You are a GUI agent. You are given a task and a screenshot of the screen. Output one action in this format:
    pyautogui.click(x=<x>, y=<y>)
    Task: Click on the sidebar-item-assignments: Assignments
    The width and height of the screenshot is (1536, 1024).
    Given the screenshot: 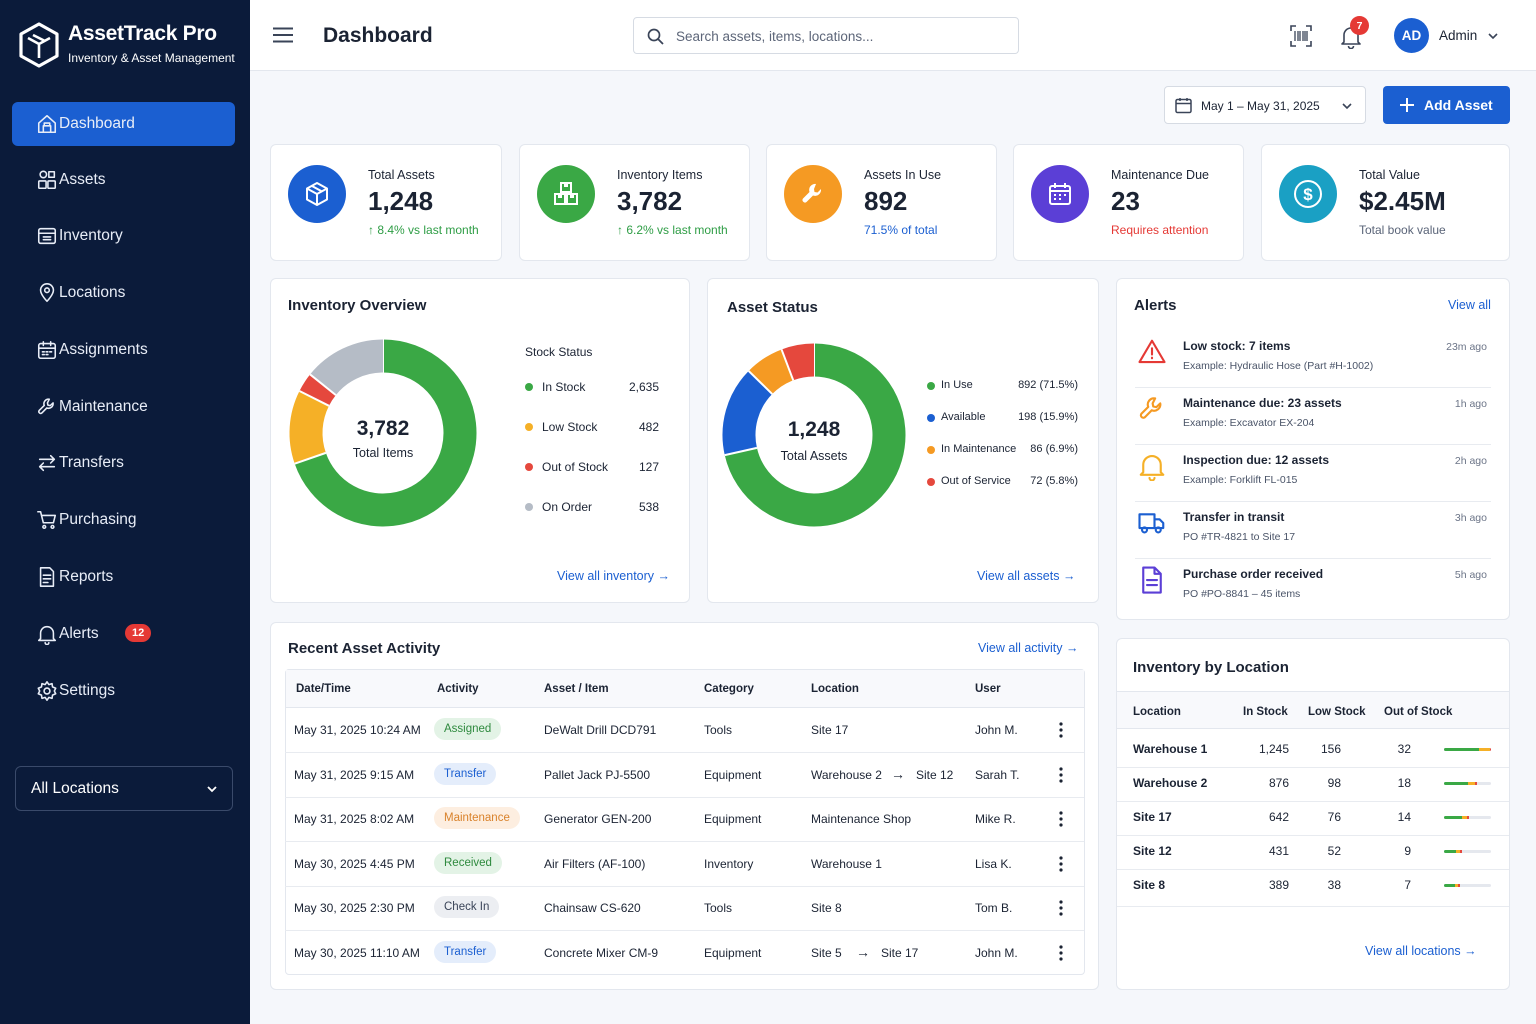 What is the action you would take?
    pyautogui.click(x=123, y=350)
    